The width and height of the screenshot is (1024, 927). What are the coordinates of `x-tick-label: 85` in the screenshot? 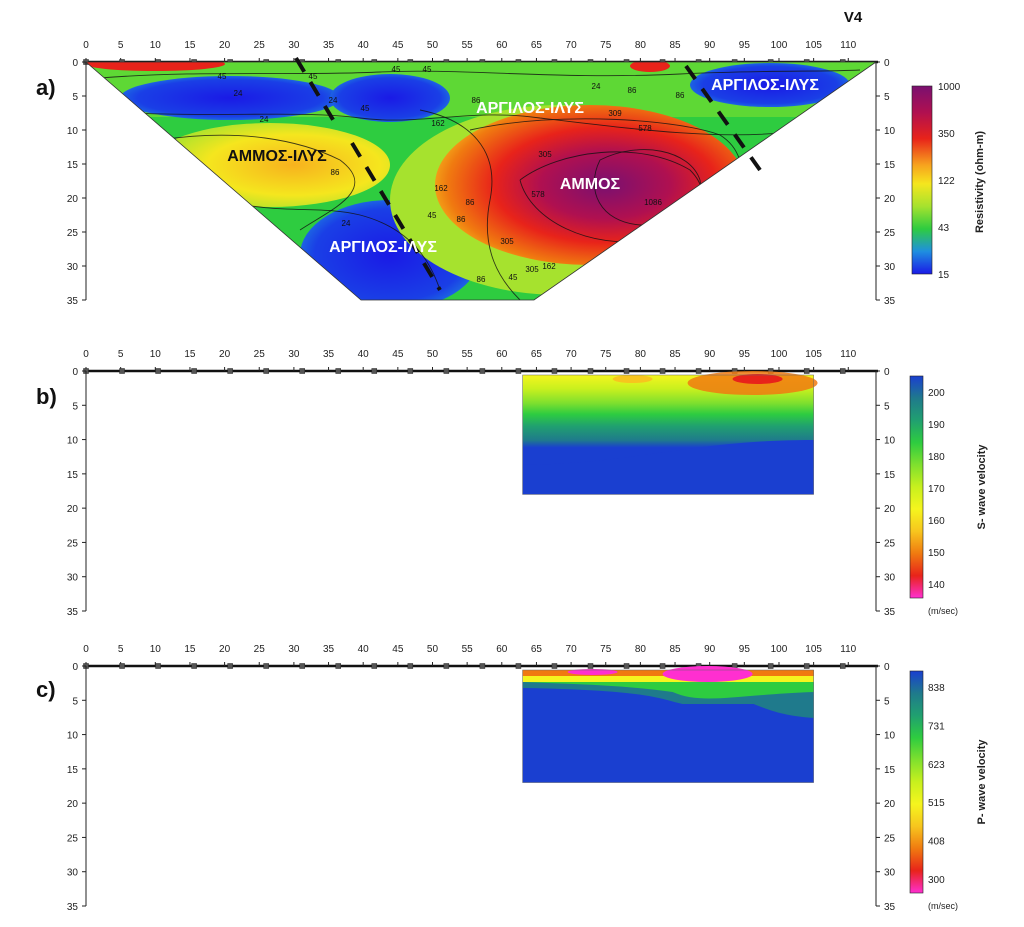 It's located at (675, 649).